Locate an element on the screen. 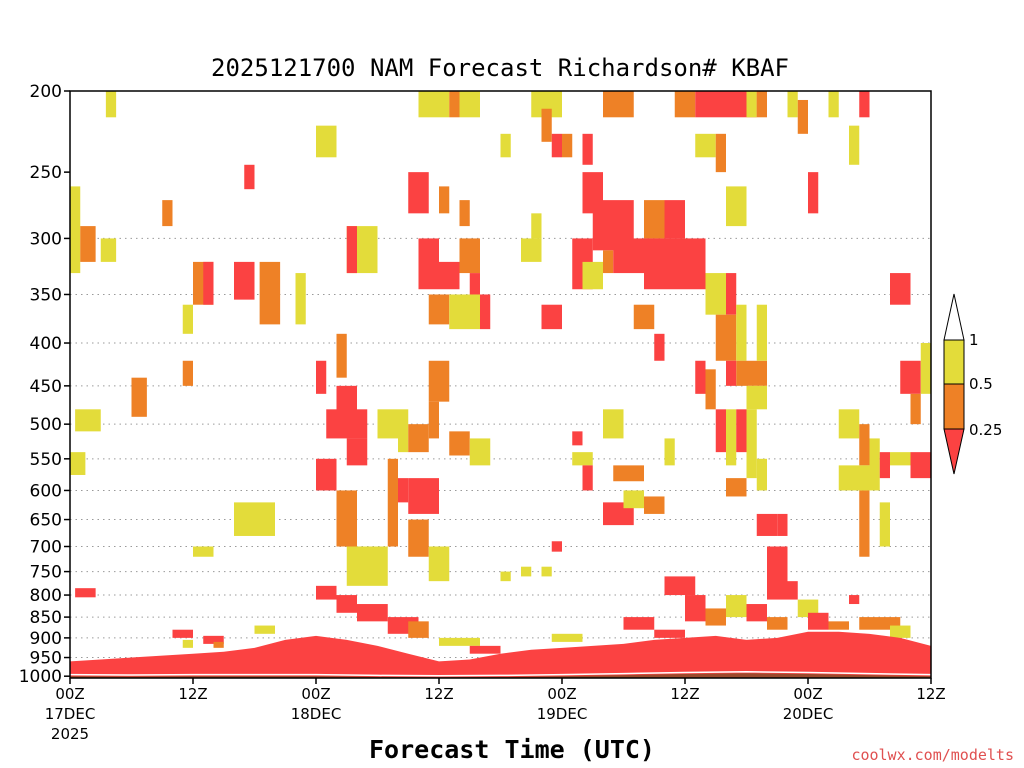 The width and height of the screenshot is (1024, 768). y-tick-label: 850 is located at coordinates (46, 618).